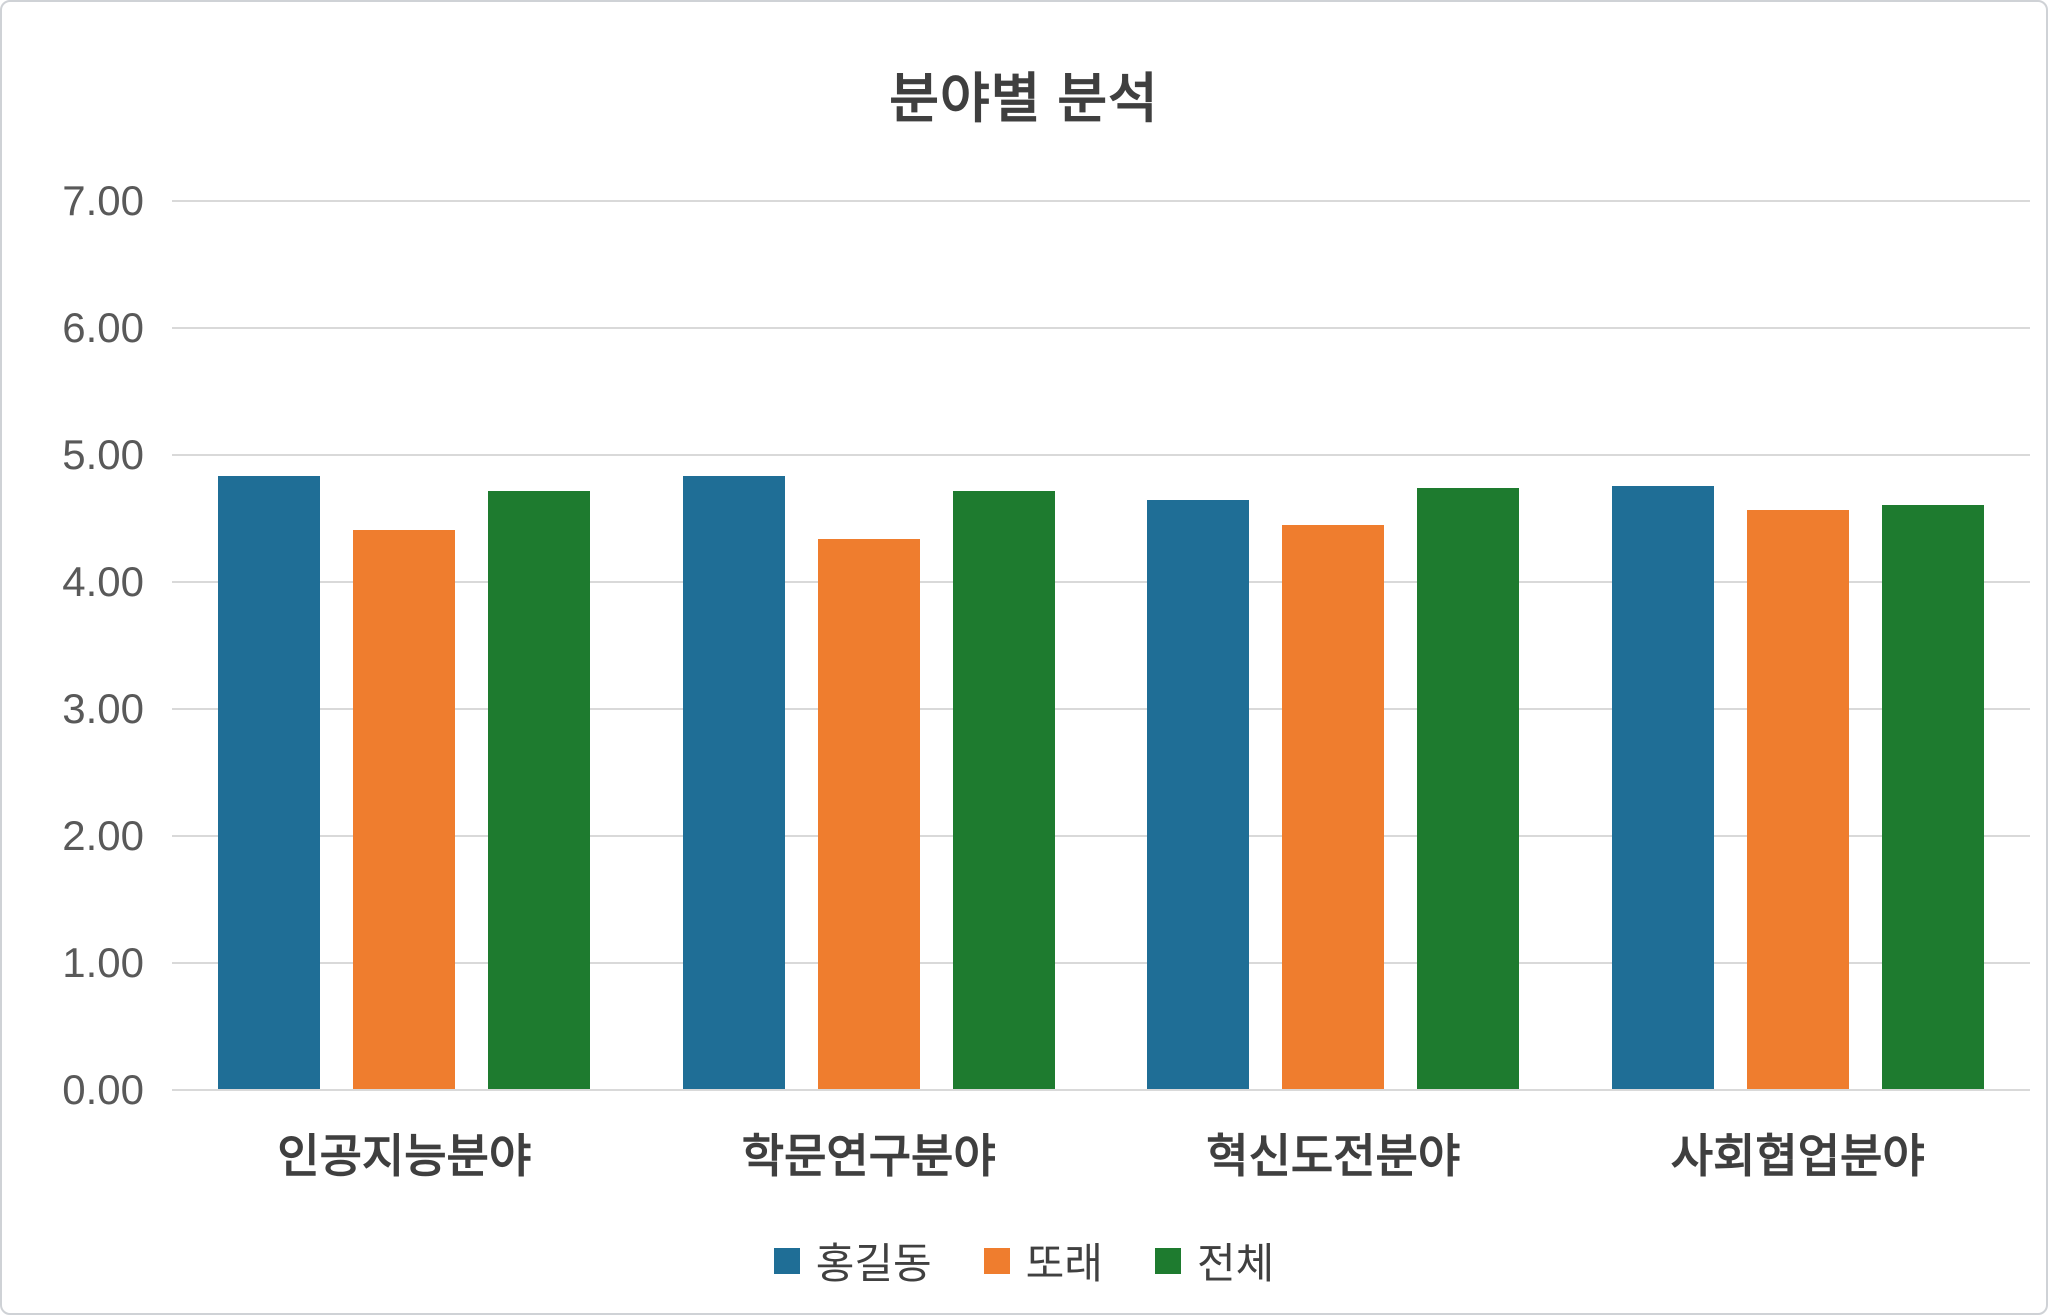  Describe the element at coordinates (1797, 1156) in the screenshot. I see `x-category-label: 사회협업분야` at that location.